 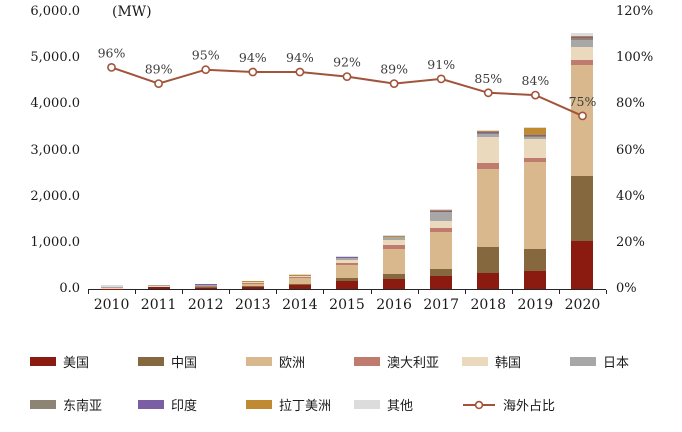 What do you see at coordinates (347, 62) in the screenshot?
I see `line-data-label: 92%` at bounding box center [347, 62].